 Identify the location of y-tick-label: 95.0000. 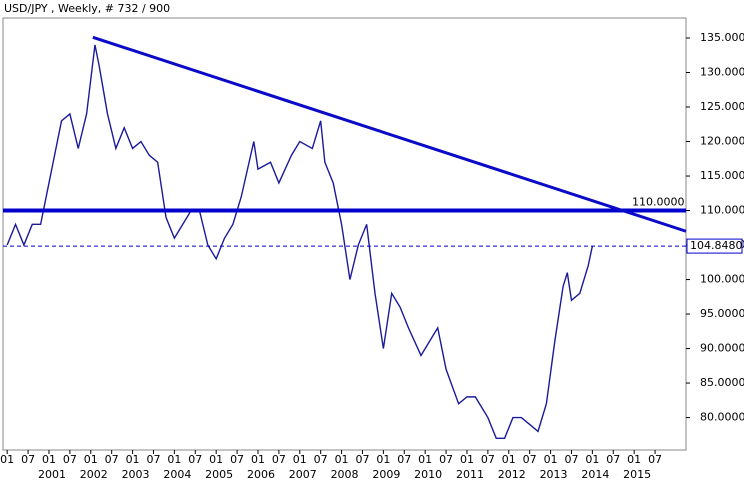
(722, 313).